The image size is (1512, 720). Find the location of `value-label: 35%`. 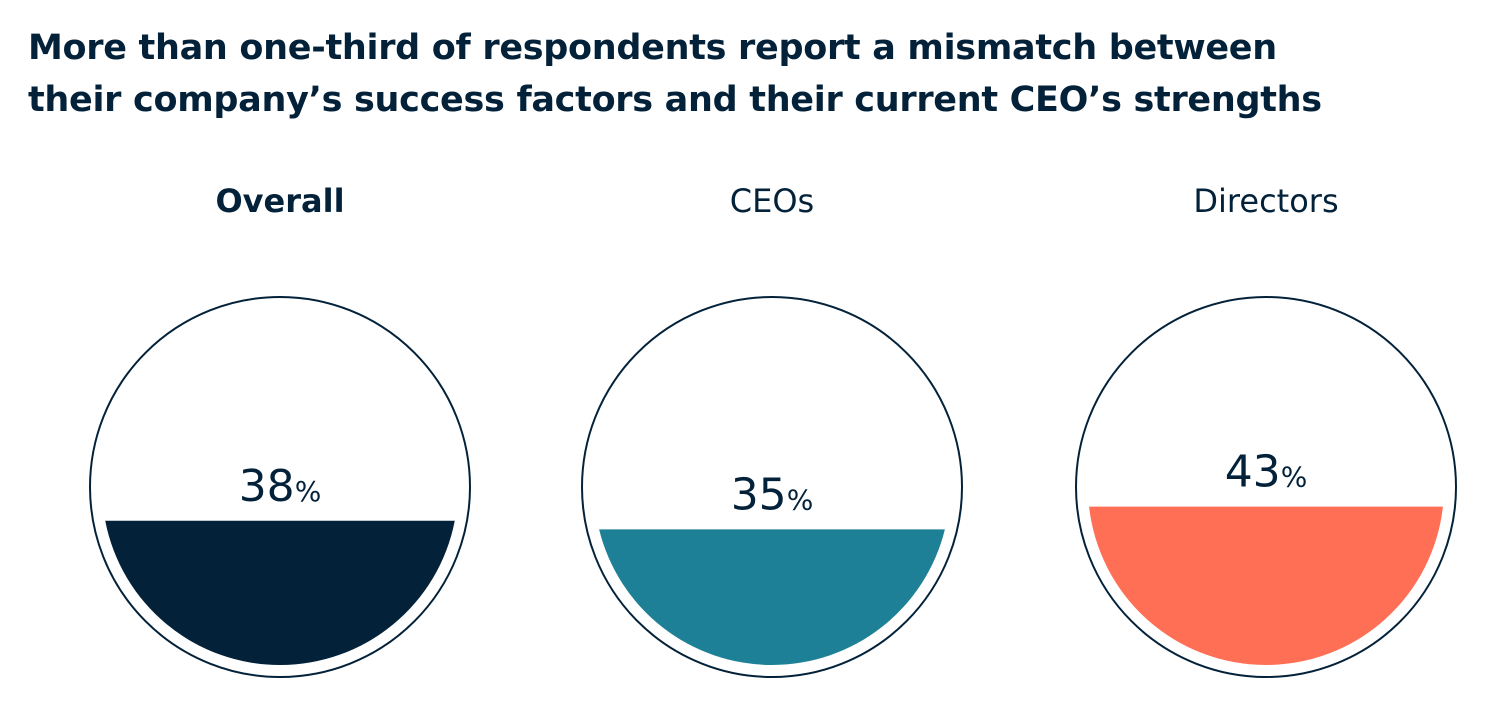

value-label: 35% is located at coordinates (772, 494).